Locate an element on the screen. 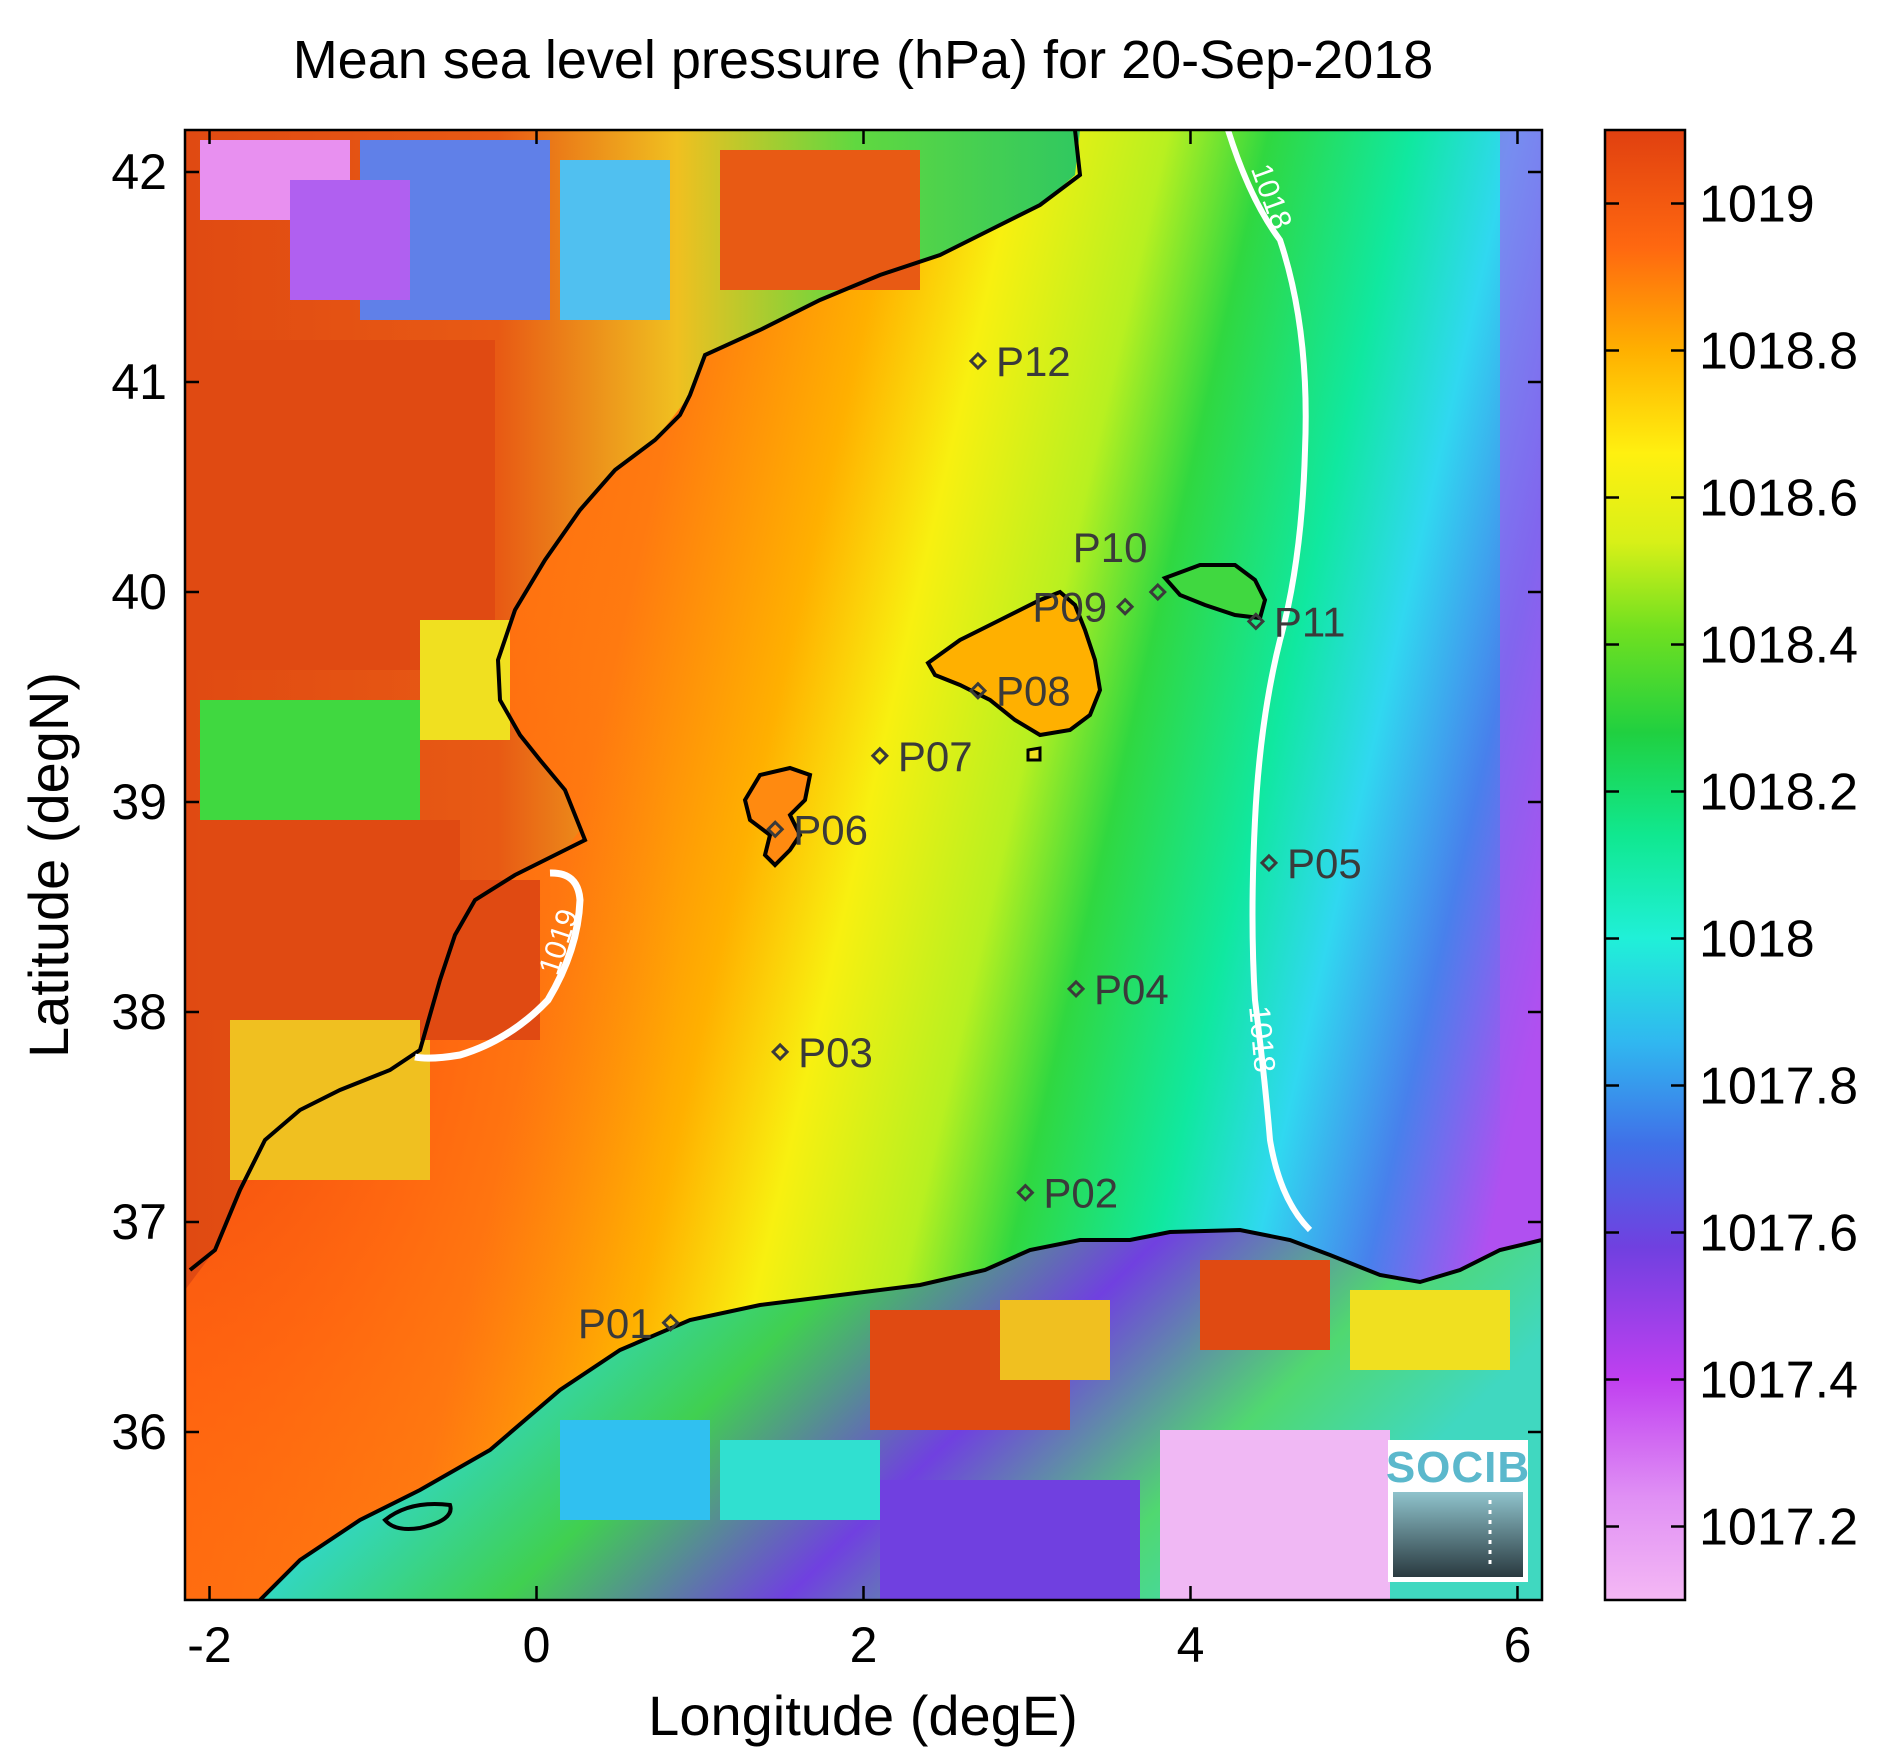 Image resolution: width=1904 pixels, height=1758 pixels. station-p02: P02 is located at coordinates (1067, 1193).